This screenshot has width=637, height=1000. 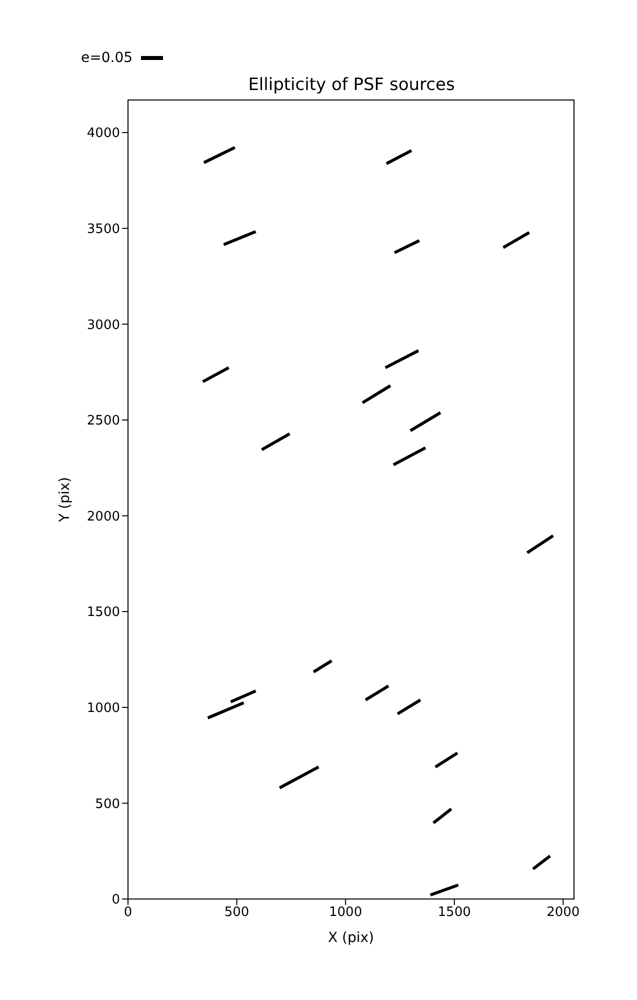 What do you see at coordinates (103, 229) in the screenshot?
I see `y-tick-label: 3500` at bounding box center [103, 229].